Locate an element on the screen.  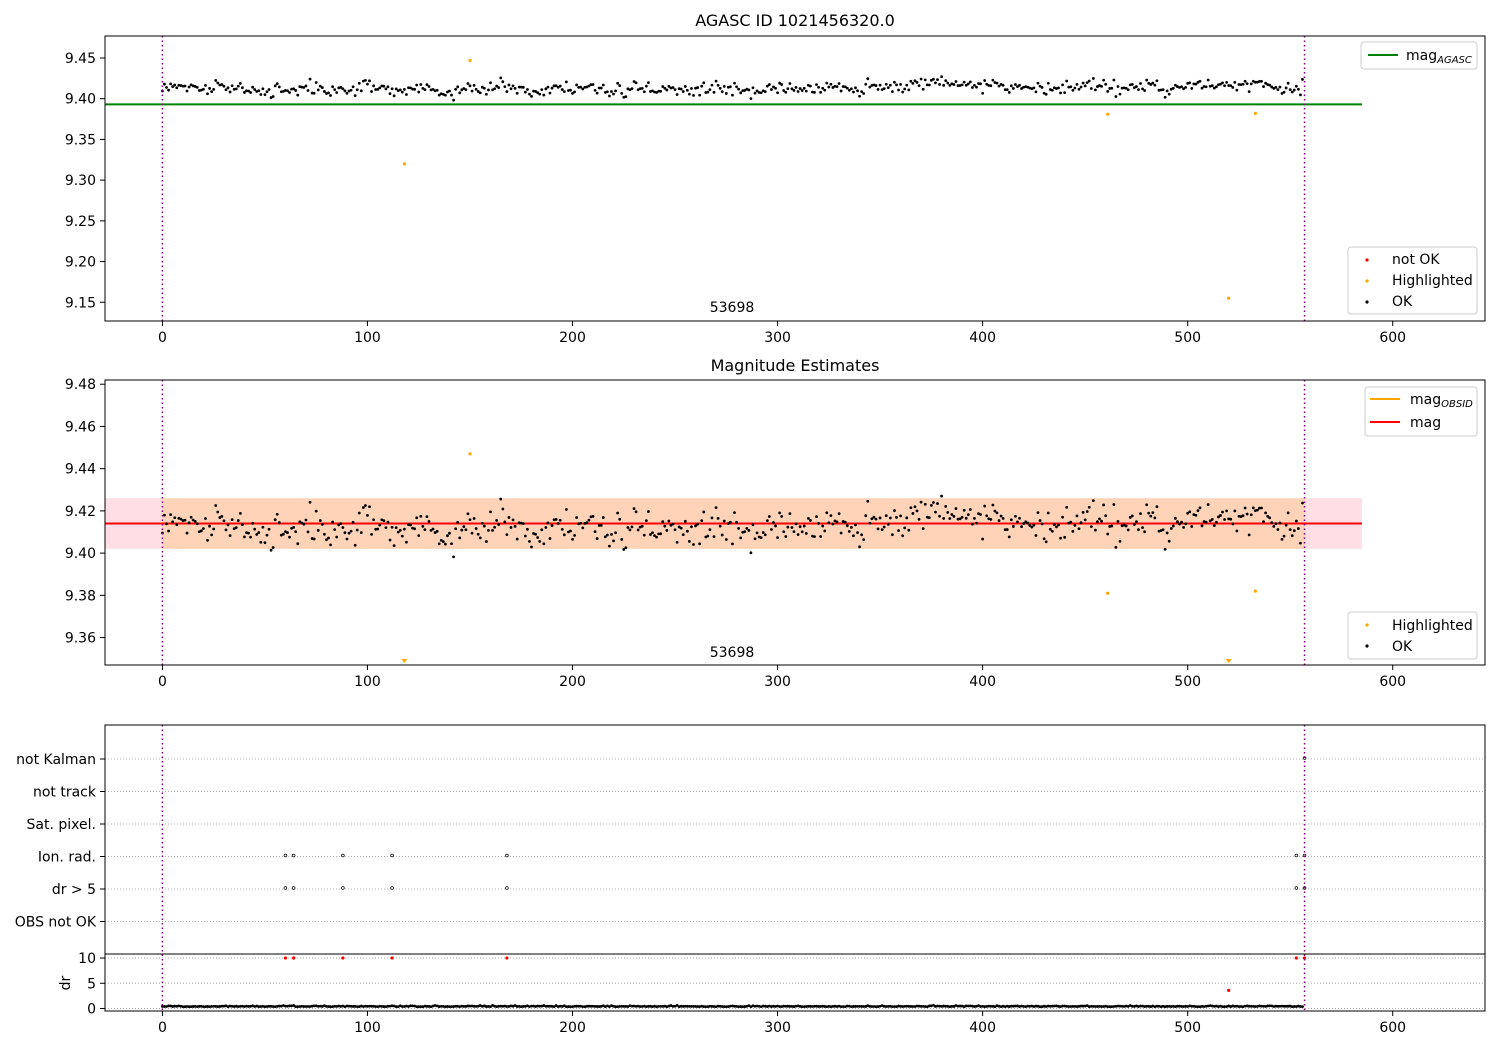
highlighted-point is located at coordinates (470, 60).